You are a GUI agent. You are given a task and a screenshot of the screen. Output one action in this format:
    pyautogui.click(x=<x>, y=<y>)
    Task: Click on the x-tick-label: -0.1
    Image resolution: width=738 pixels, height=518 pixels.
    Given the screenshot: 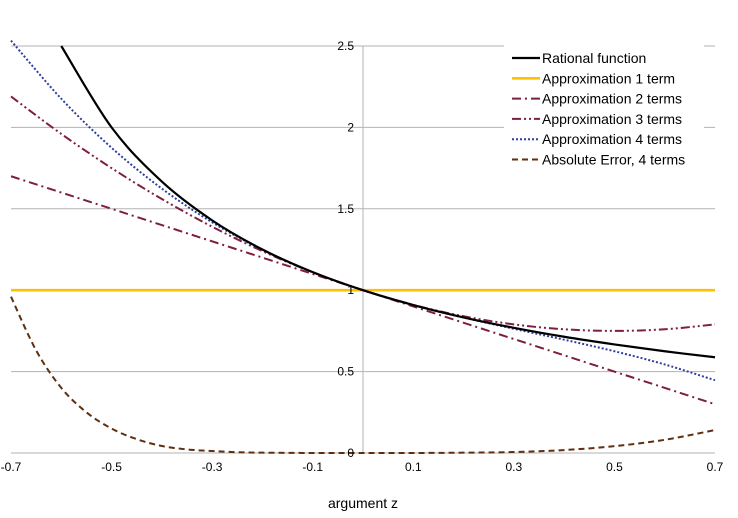 What is the action you would take?
    pyautogui.click(x=312, y=467)
    